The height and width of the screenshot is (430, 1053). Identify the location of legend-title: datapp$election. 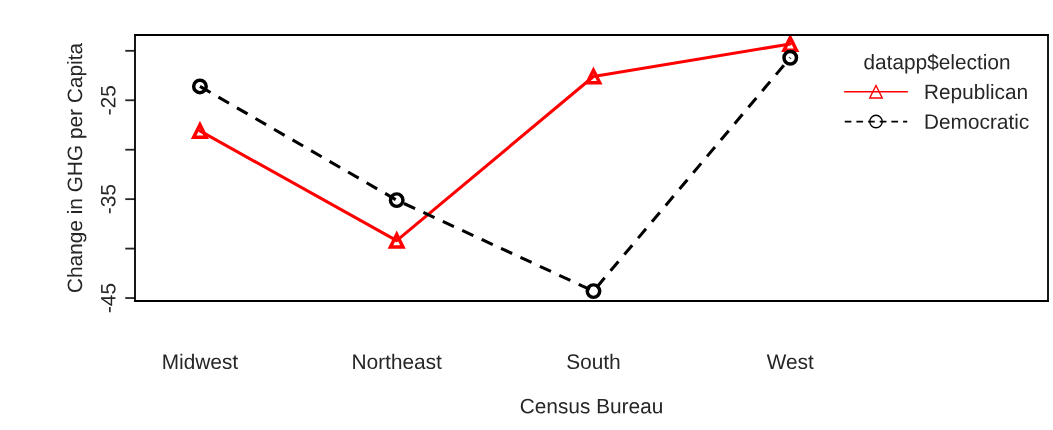
(937, 63).